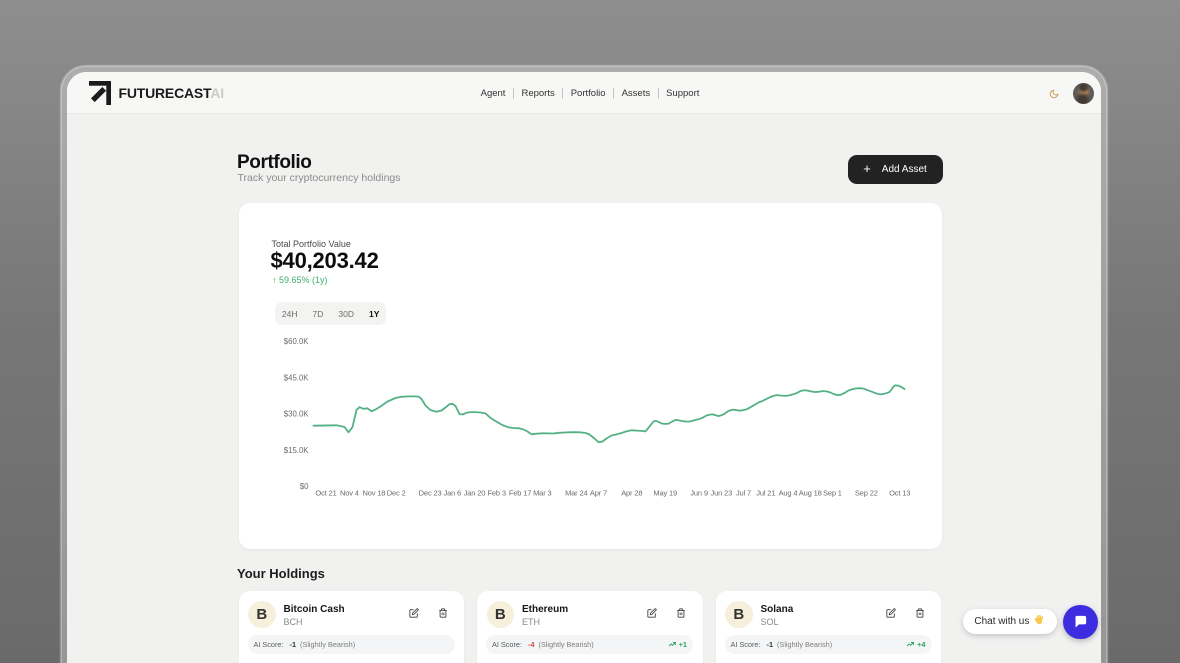  I want to click on svg-text: Aug 18, so click(809, 493).